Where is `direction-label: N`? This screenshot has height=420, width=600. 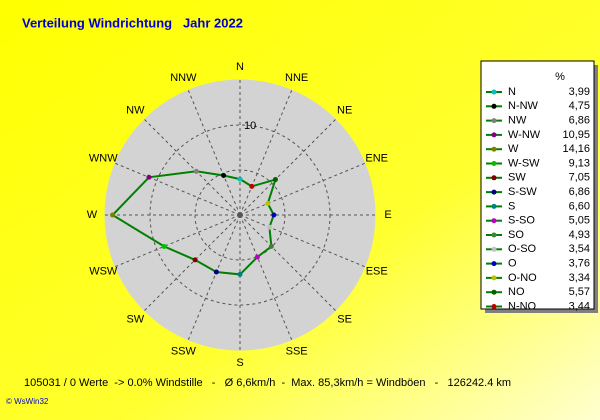 direction-label: N is located at coordinates (240, 67).